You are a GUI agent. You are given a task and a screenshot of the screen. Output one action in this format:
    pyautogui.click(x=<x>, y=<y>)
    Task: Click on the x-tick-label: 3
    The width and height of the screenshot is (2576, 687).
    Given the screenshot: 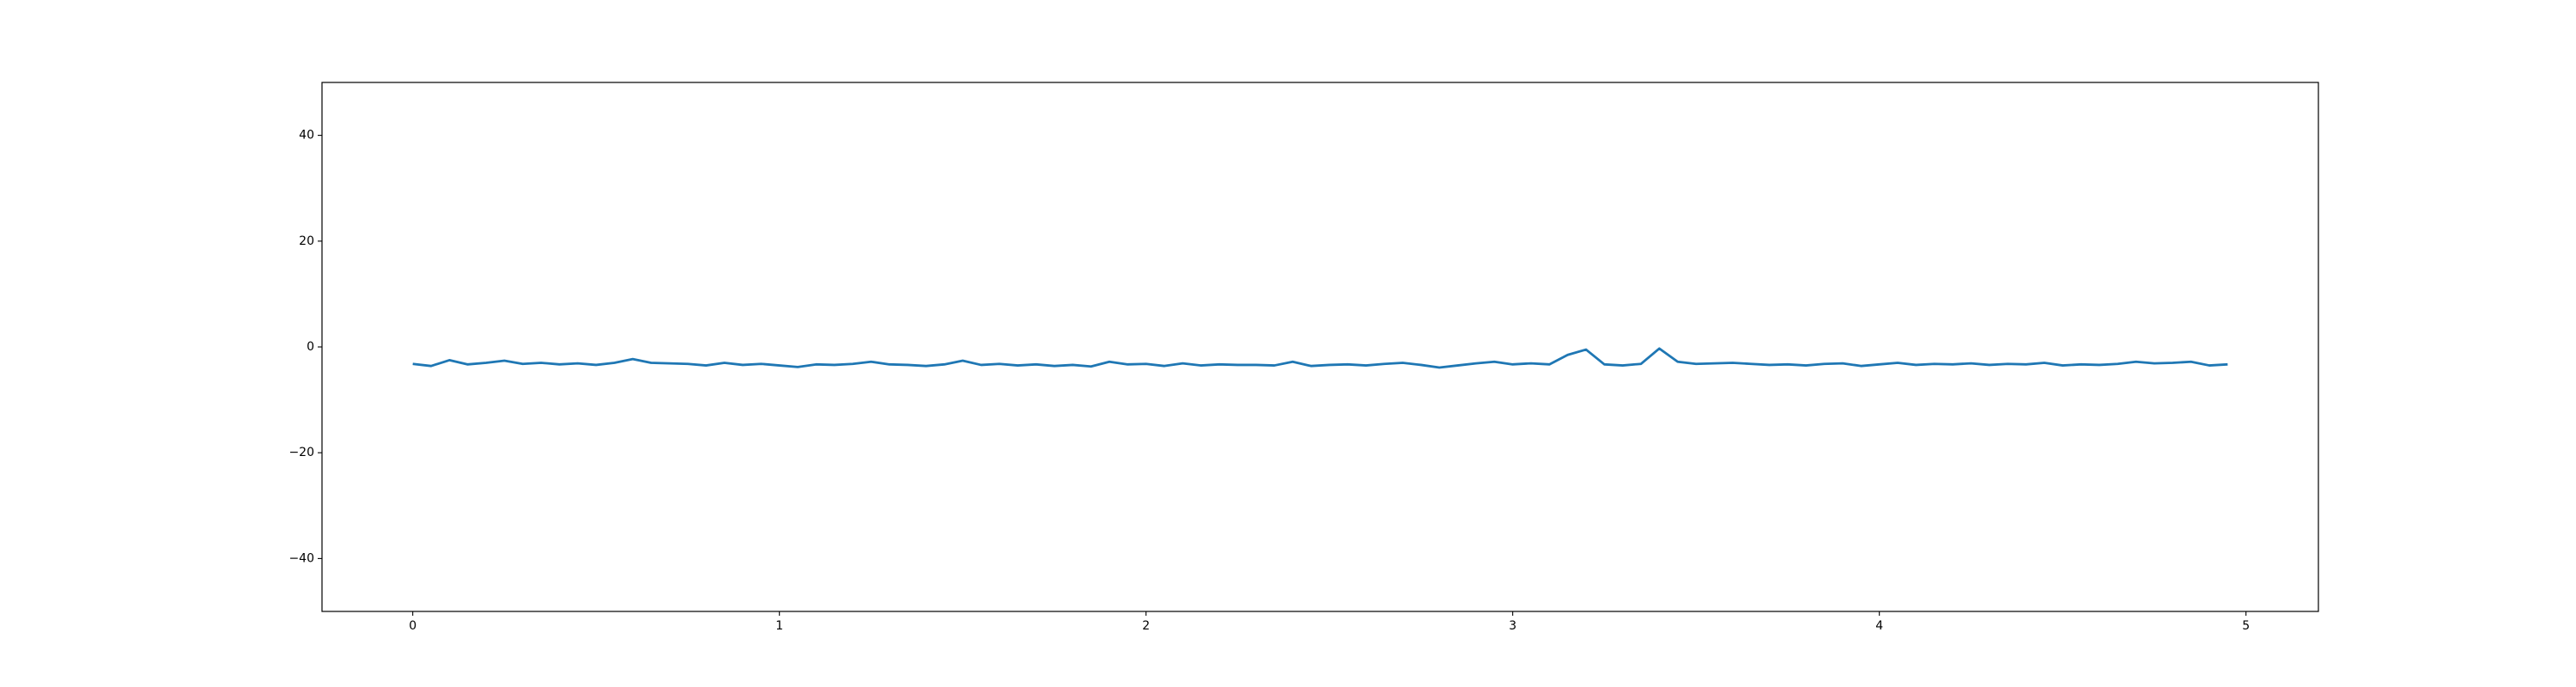 What is the action you would take?
    pyautogui.click(x=1513, y=626)
    